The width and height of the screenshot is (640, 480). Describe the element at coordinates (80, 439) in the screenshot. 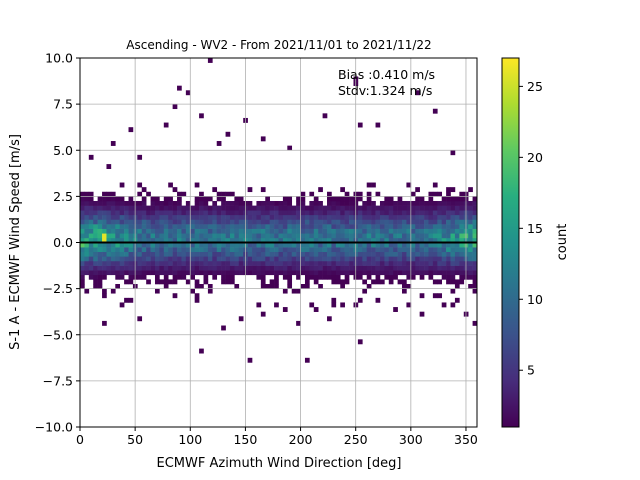

I see `x-tick-label: 0` at that location.